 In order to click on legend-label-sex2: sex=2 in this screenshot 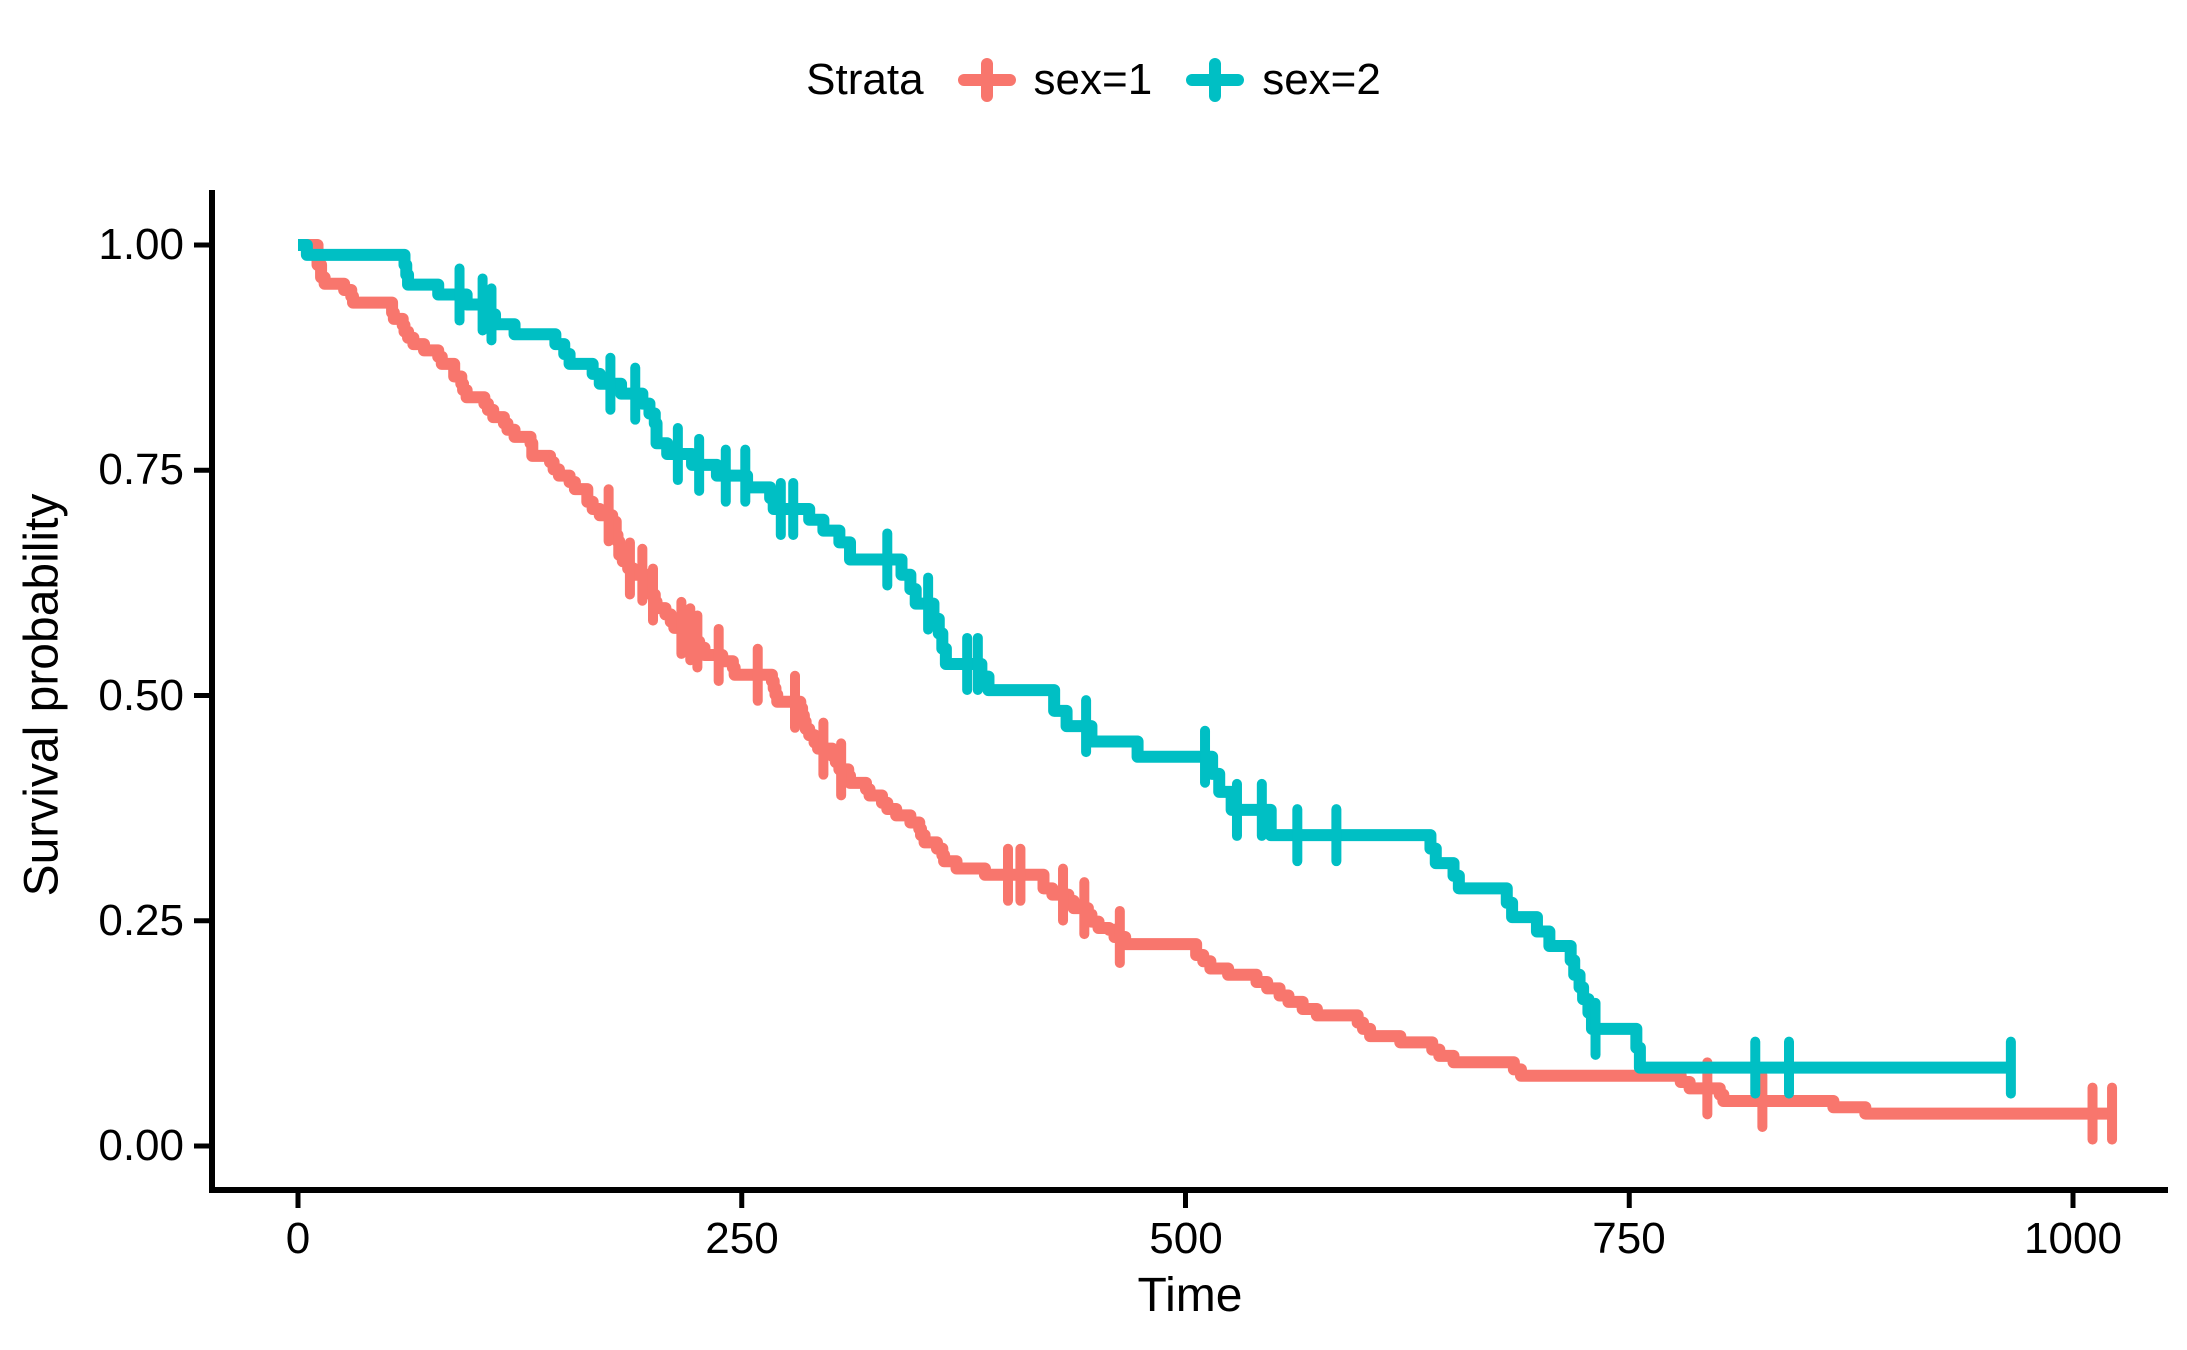, I will do `click(1321, 79)`.